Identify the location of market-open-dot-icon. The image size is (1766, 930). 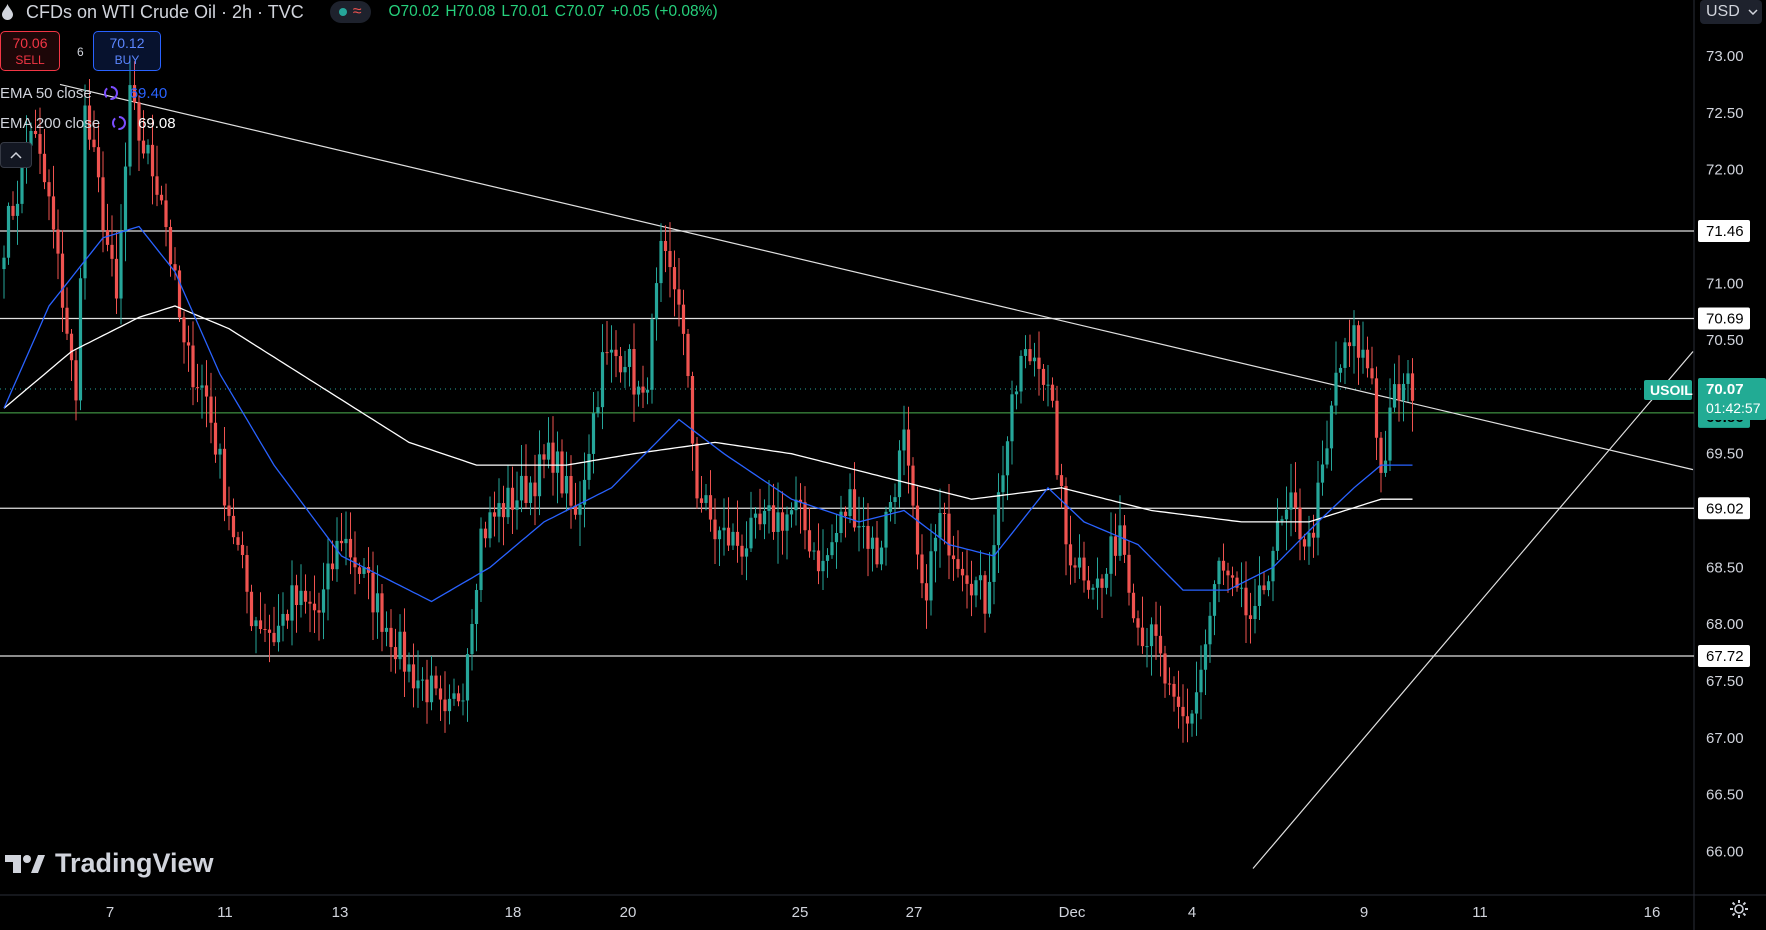
(342, 12).